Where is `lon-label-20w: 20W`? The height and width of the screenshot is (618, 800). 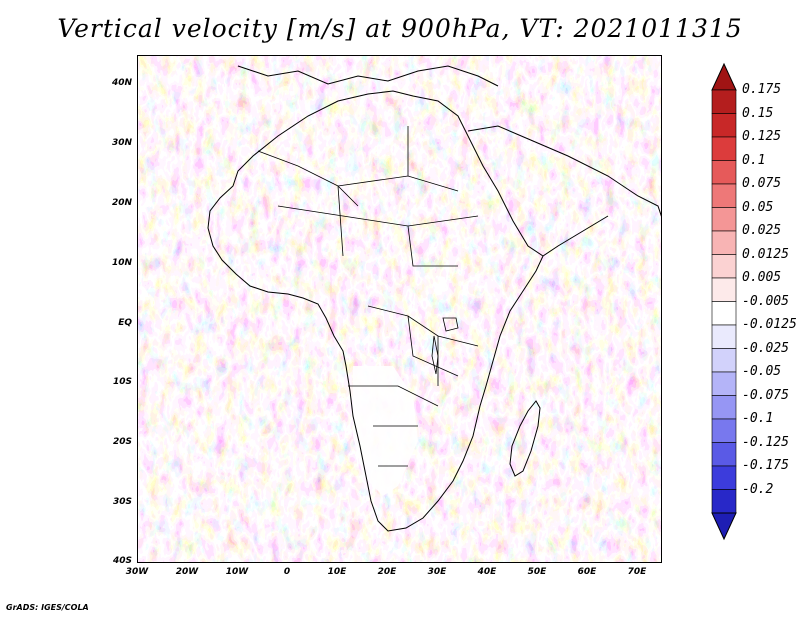
lon-label-20w: 20W is located at coordinates (187, 572).